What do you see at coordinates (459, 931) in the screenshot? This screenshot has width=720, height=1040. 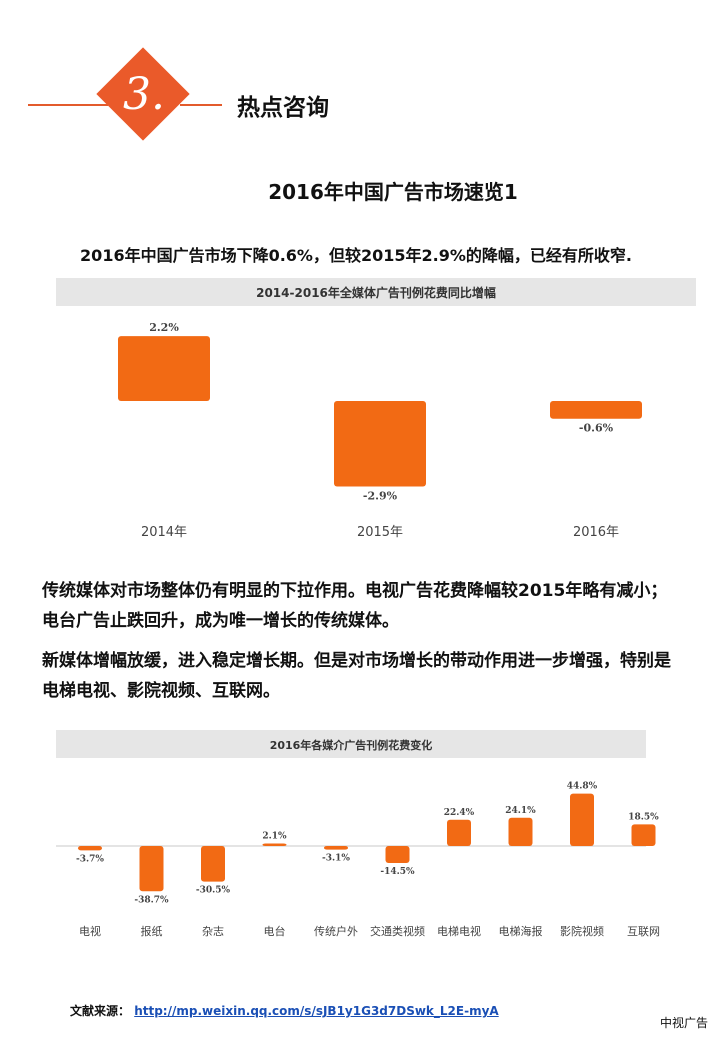 I see `category-label: 电梯电视` at bounding box center [459, 931].